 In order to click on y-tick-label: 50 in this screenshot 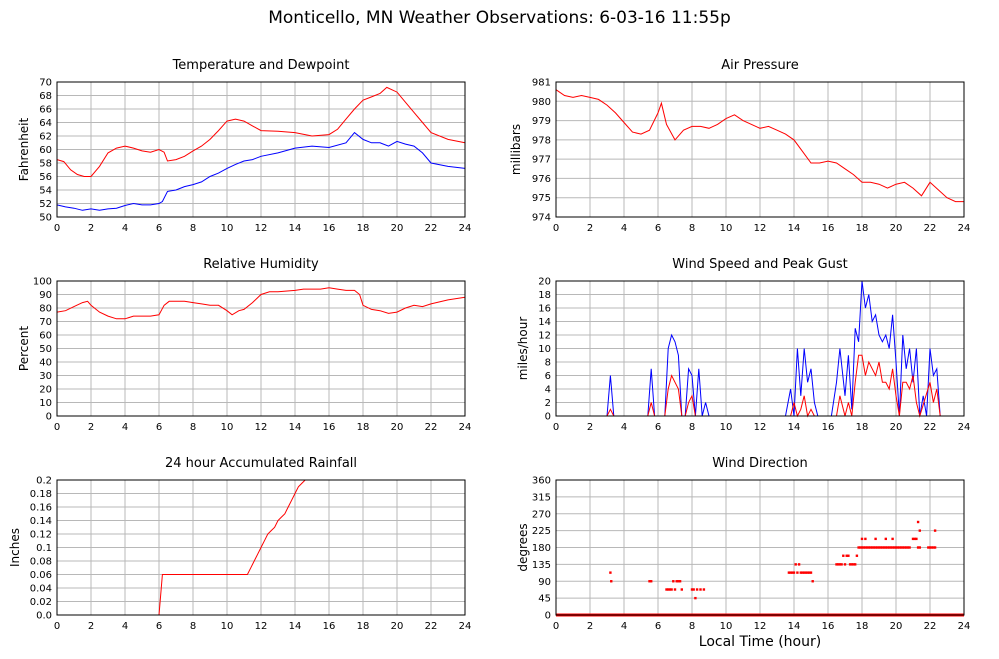, I will do `click(45, 218)`.